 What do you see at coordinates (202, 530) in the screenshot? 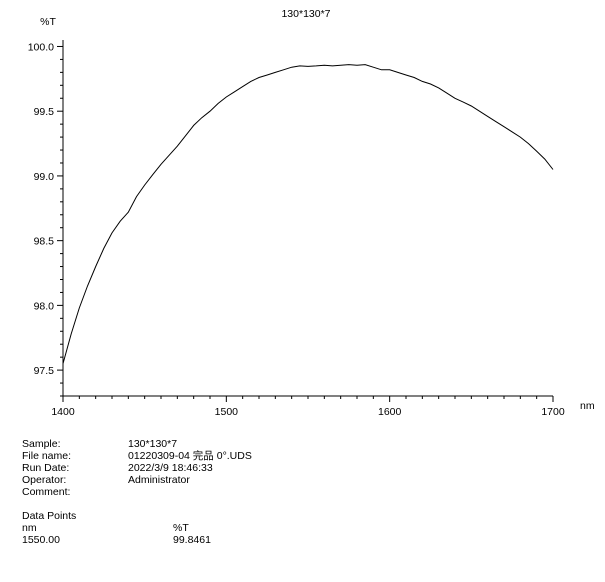
I see `data-points-table: Data Points nm %T 1550.00 99.8461` at bounding box center [202, 530].